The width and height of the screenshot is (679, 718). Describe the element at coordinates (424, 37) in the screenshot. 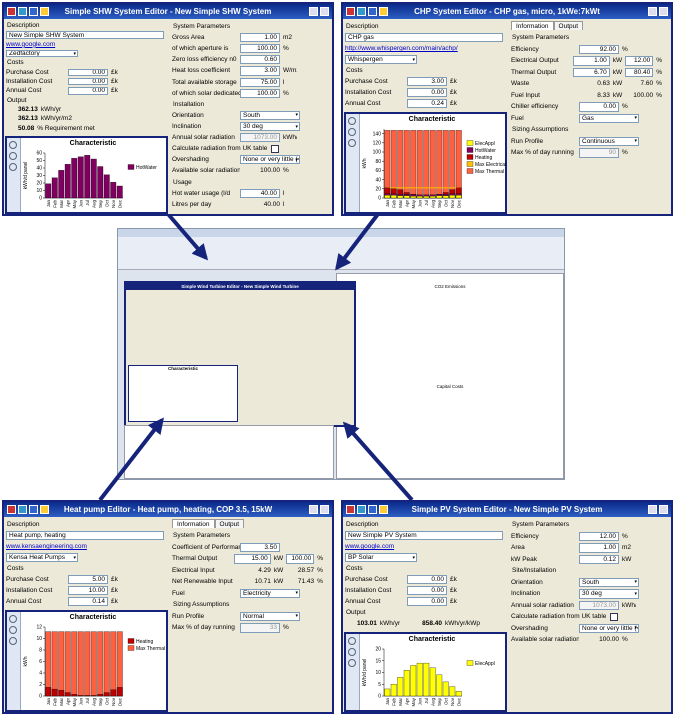

I see `input-box: CHP gas` at that location.